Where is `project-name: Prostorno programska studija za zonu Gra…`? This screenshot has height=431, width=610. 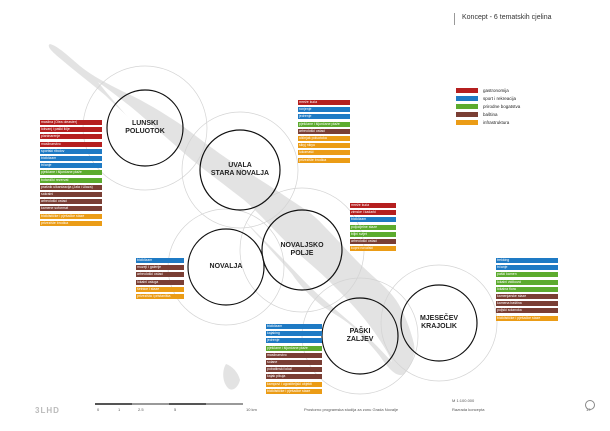
project-name: Prostorno programska studija za zonu Gra… is located at coordinates (351, 409).